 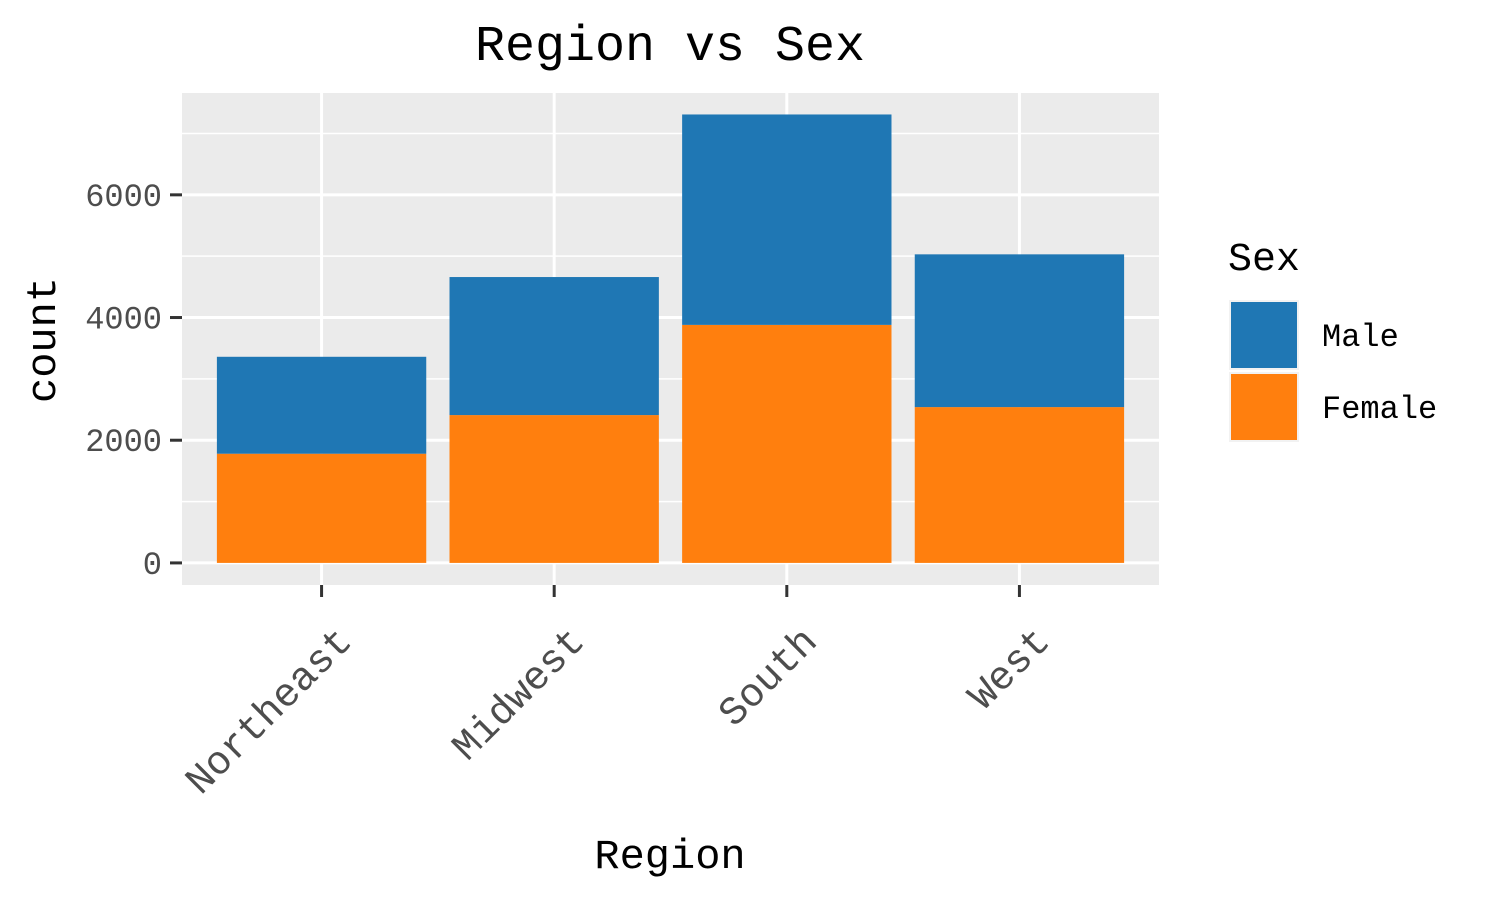 I want to click on legend-label-female: Female, so click(x=1379, y=409).